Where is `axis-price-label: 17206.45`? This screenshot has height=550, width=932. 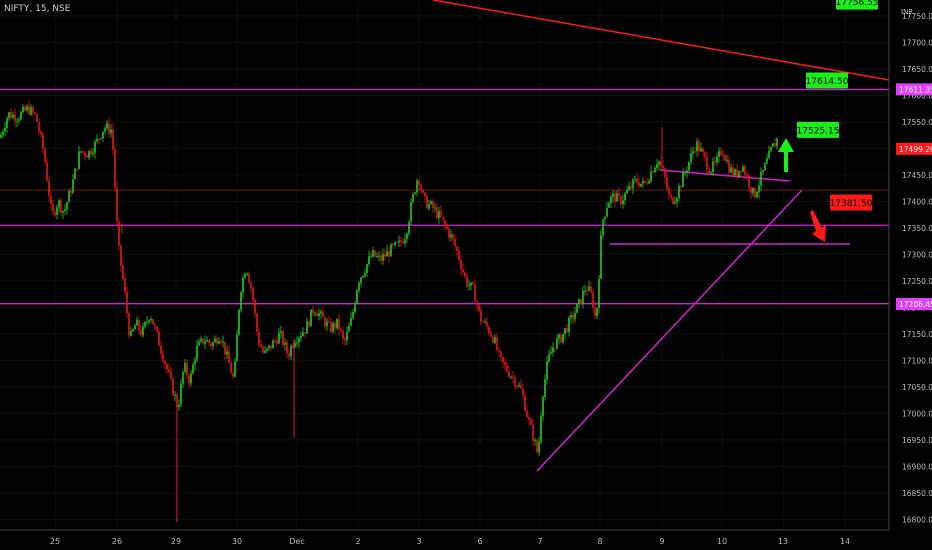 axis-price-label: 17206.45 is located at coordinates (914, 303).